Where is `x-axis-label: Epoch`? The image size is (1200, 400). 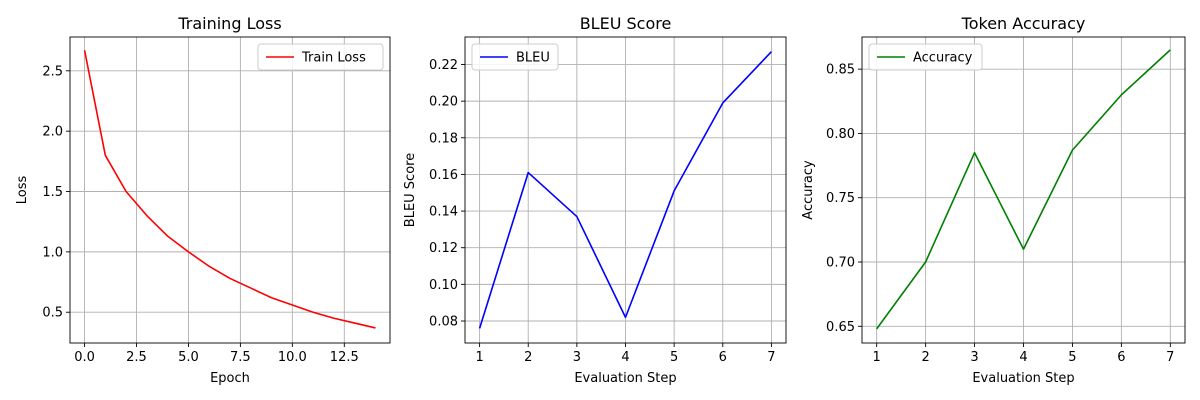 x-axis-label: Epoch is located at coordinates (230, 378).